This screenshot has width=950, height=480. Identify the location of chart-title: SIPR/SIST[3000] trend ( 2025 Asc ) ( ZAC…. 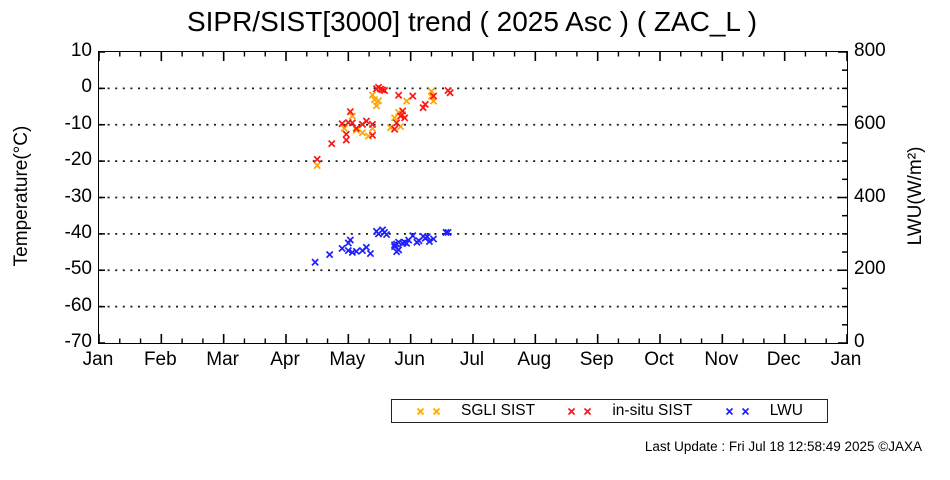
(472, 21).